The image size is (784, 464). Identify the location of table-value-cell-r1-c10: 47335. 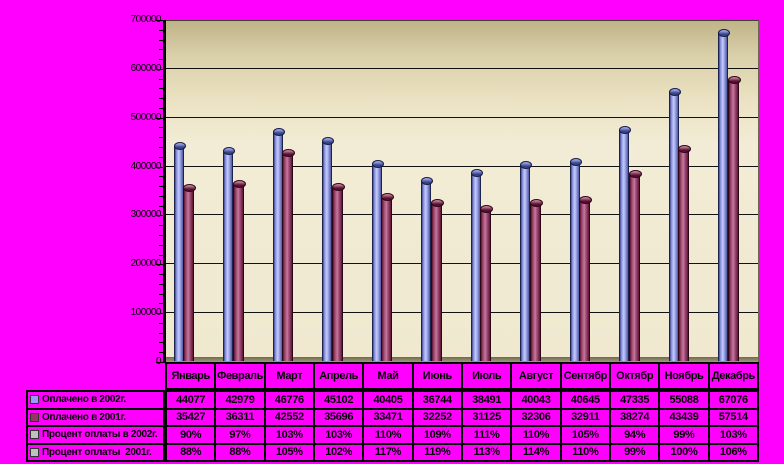
(634, 400).